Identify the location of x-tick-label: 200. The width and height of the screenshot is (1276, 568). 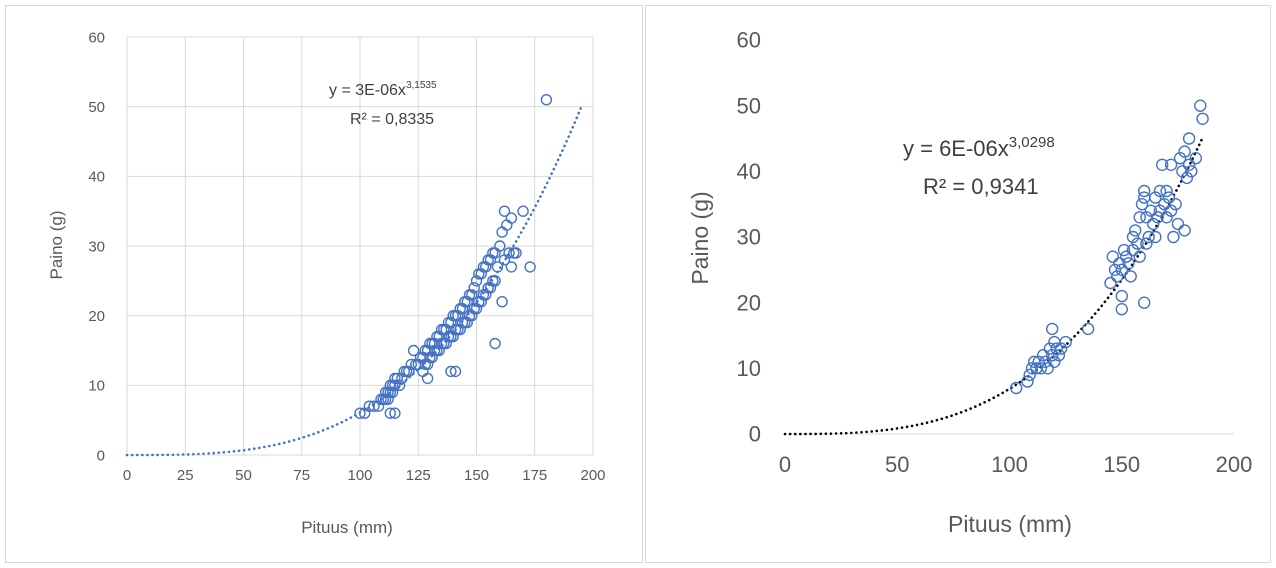
(1234, 464).